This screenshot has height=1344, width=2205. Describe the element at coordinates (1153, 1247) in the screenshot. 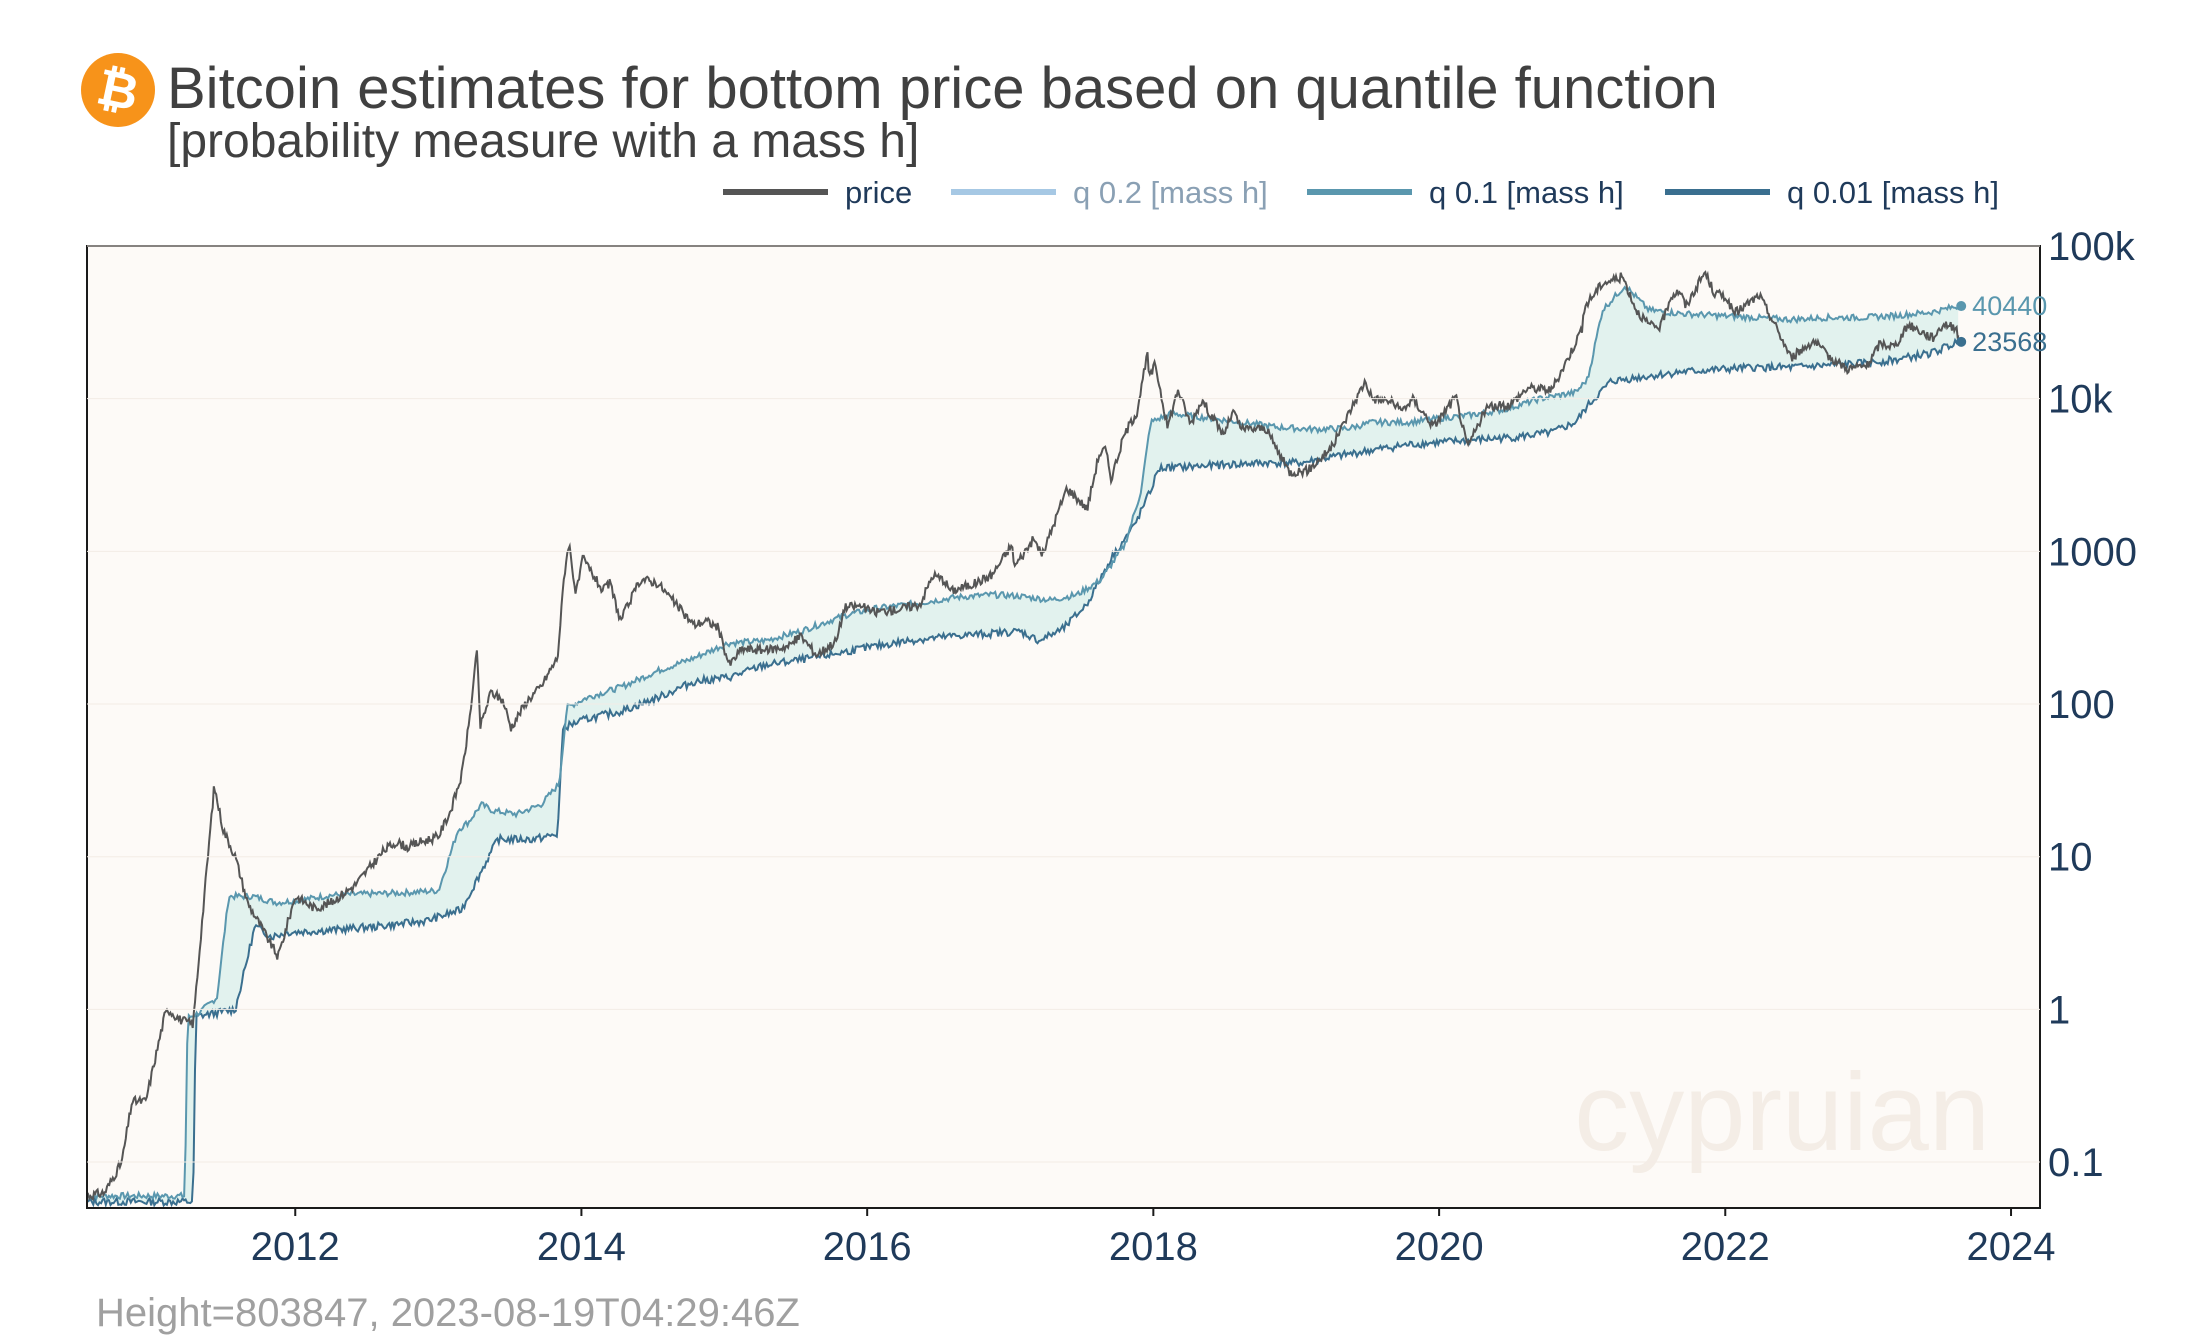

I see `x-tick-label-2018: 2018` at that location.